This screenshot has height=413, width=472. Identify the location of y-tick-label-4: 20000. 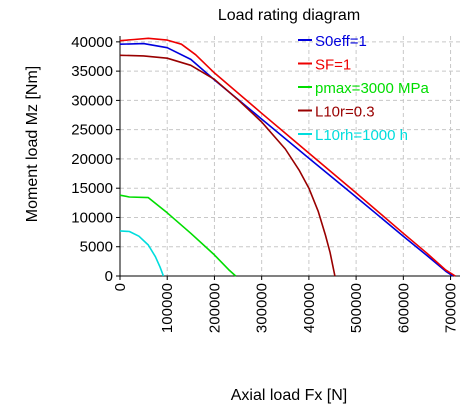
(92, 159).